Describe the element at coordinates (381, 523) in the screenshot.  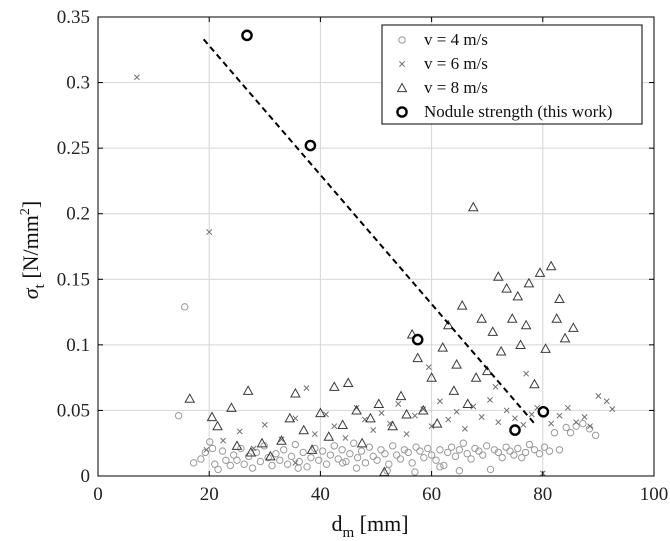
I see `x-axis-label-unit: [mm]` at that location.